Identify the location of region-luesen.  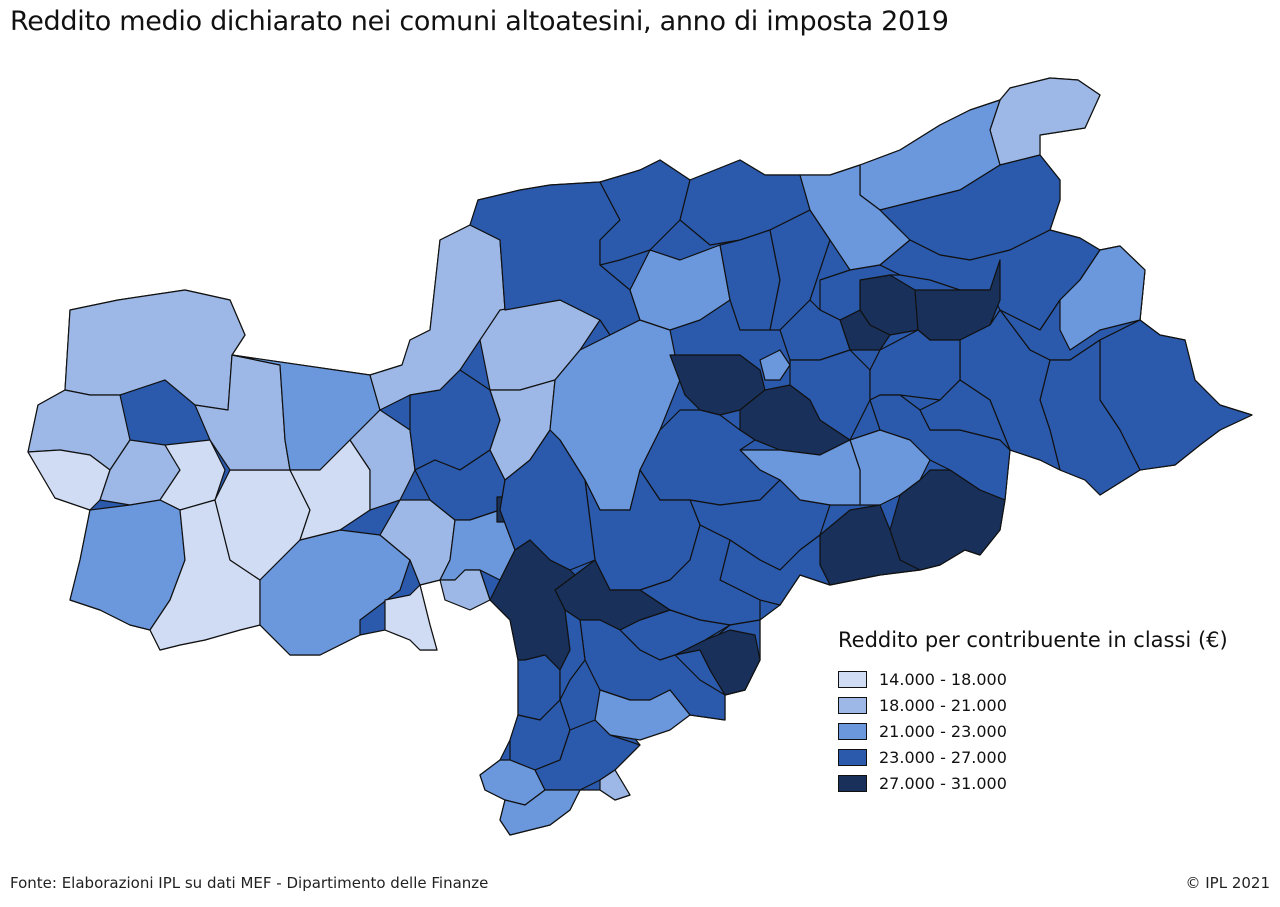
(830, 395).